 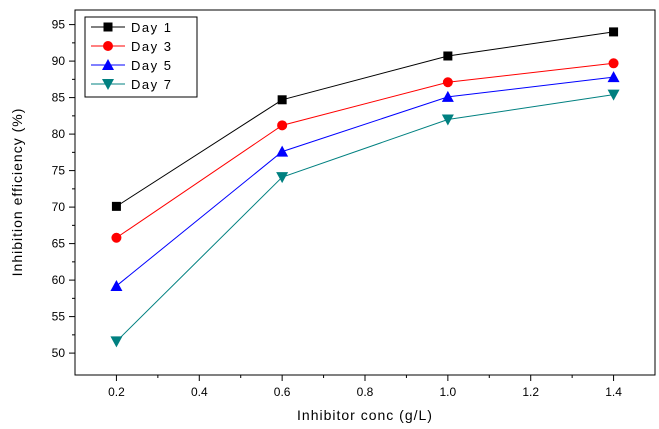 I want to click on legend-label: Day 3, so click(x=151, y=46).